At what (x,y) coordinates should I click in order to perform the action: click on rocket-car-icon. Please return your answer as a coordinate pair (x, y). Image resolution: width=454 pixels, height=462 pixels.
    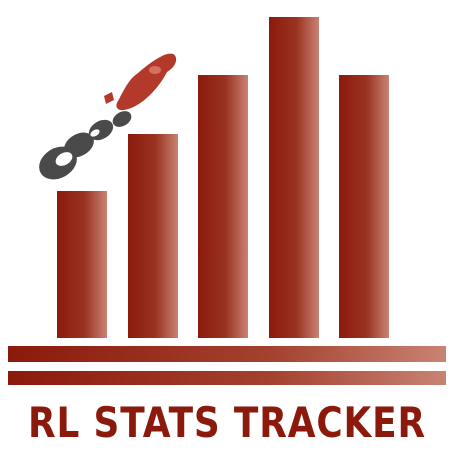
    Looking at the image, I should click on (140, 82).